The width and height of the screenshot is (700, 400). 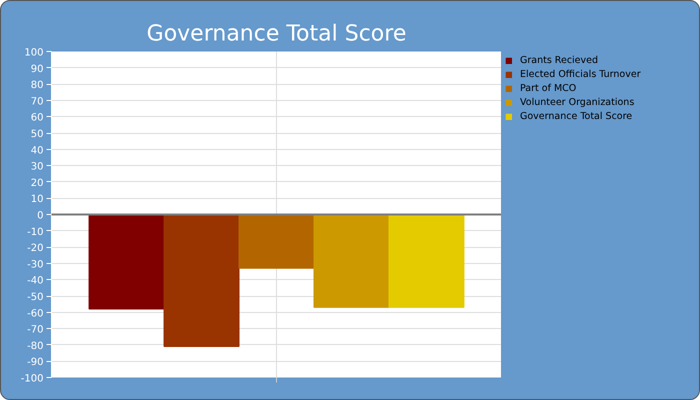 I want to click on y-tick-label: 0, so click(x=40, y=216).